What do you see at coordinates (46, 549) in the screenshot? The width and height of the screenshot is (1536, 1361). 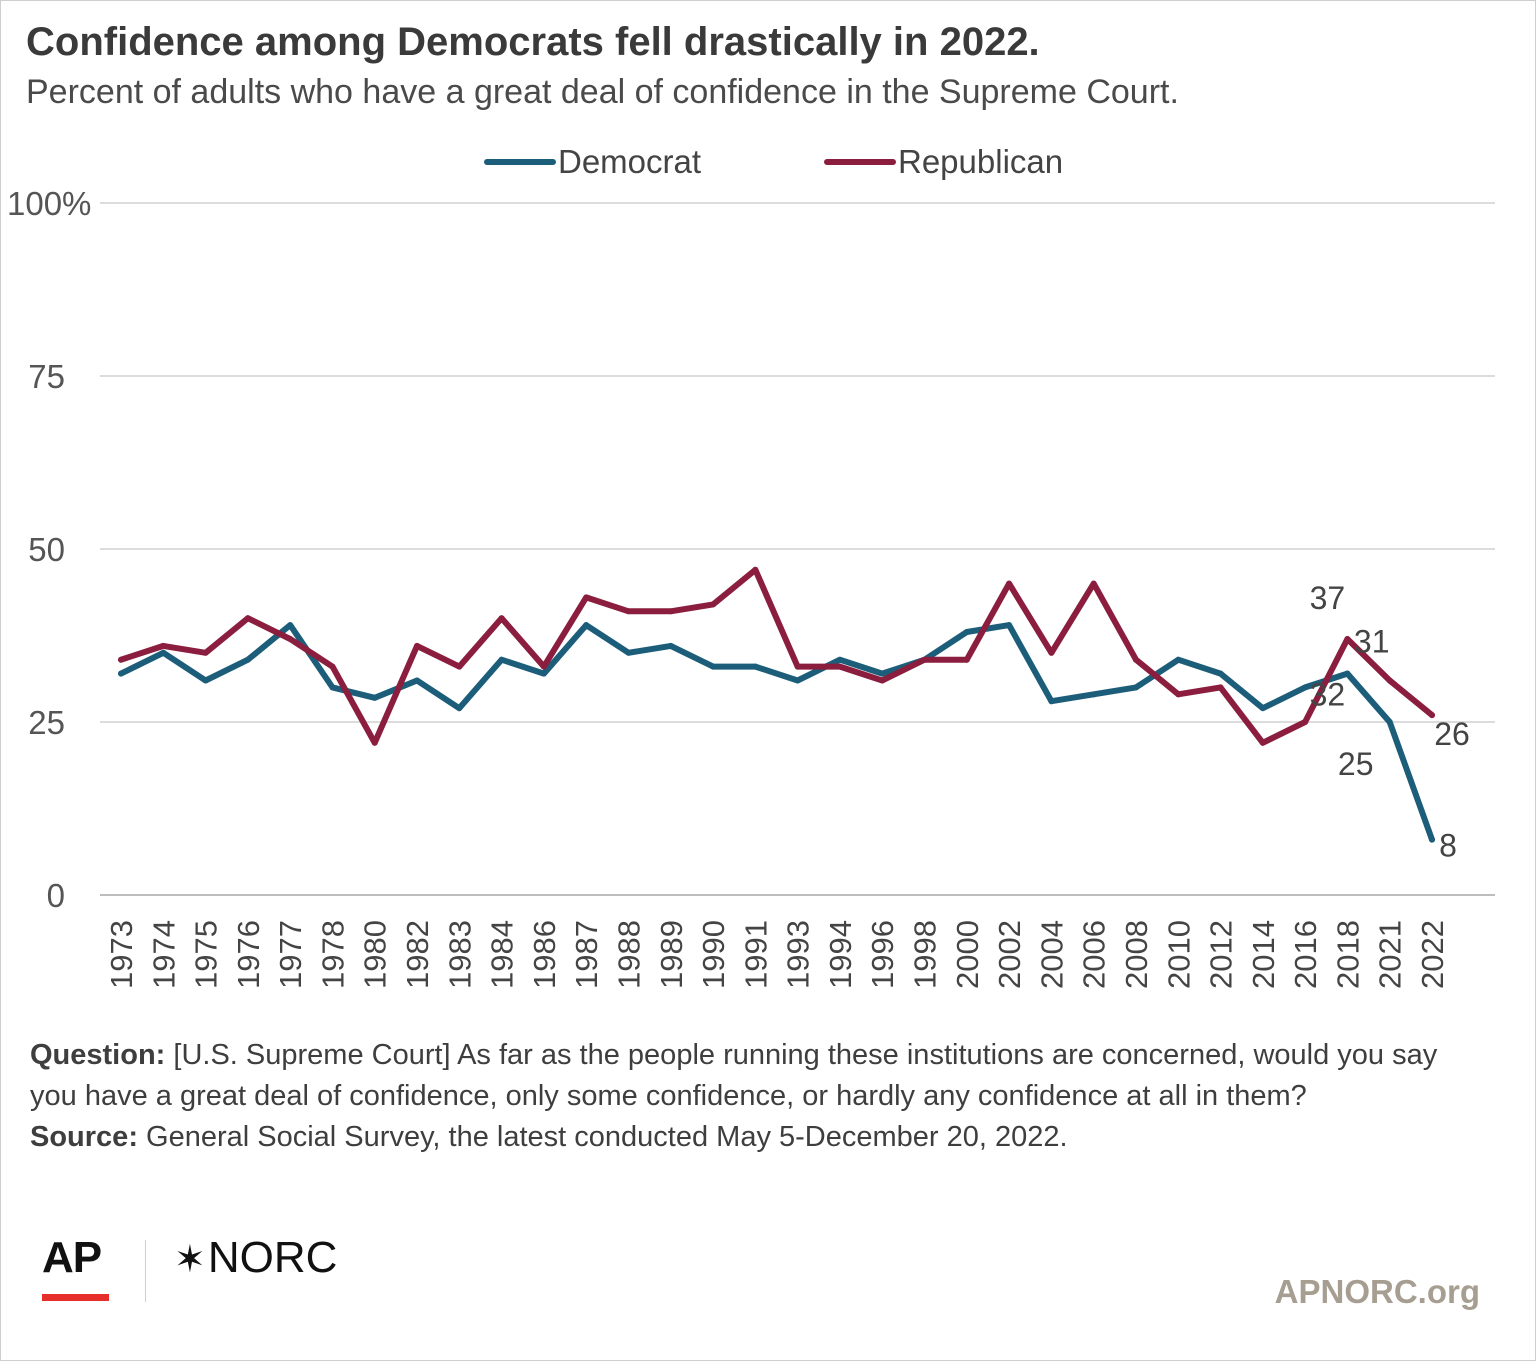 I see `y-tick-label: 50` at bounding box center [46, 549].